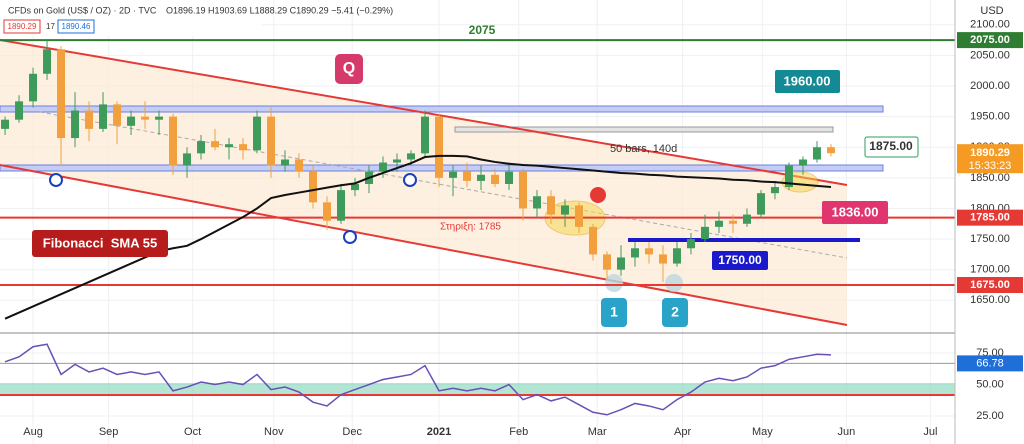 The height and width of the screenshot is (444, 1024). What do you see at coordinates (990, 384) in the screenshot?
I see `y-tick-label: 50.00` at bounding box center [990, 384].